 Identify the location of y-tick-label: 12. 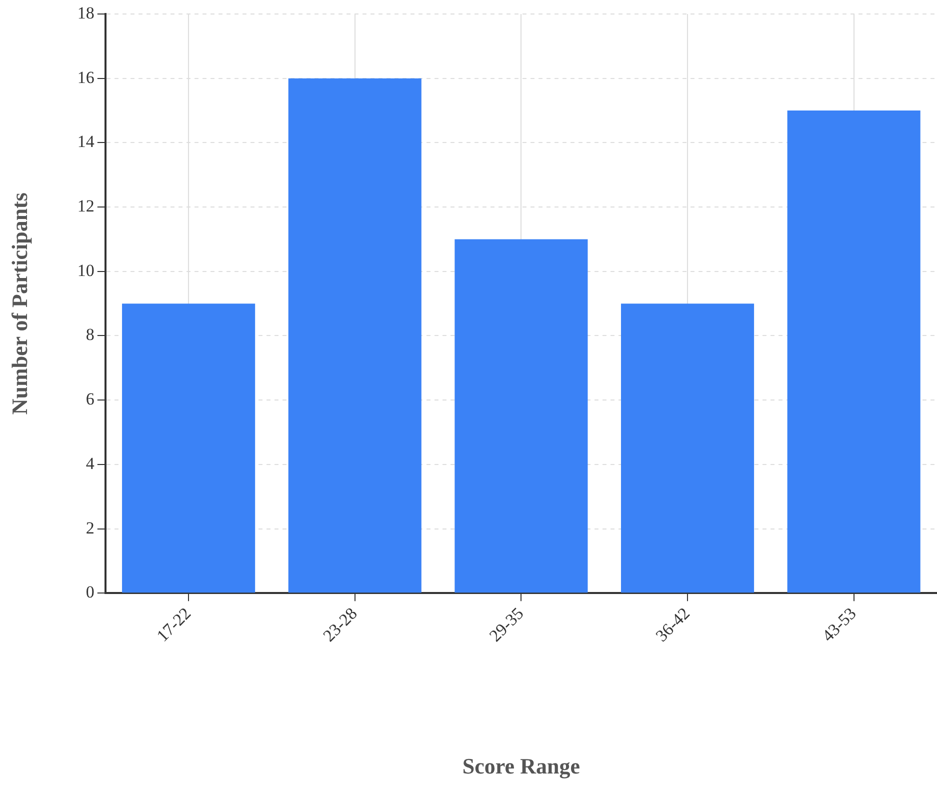
(85, 206).